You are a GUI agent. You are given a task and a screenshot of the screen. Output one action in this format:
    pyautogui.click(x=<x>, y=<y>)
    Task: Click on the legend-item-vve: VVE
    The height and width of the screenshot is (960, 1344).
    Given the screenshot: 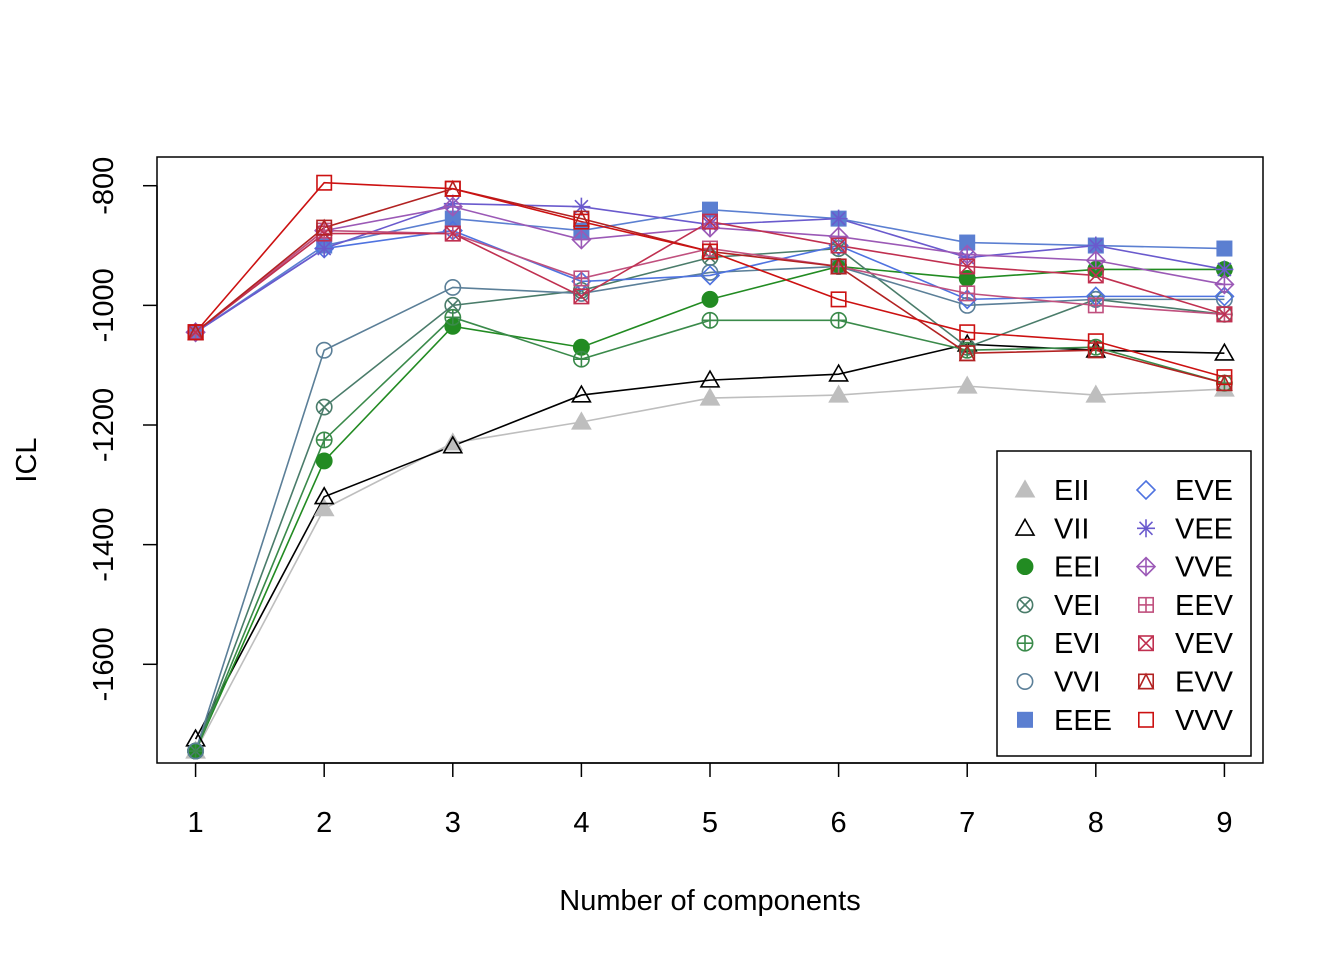 What is the action you would take?
    pyautogui.click(x=1184, y=568)
    